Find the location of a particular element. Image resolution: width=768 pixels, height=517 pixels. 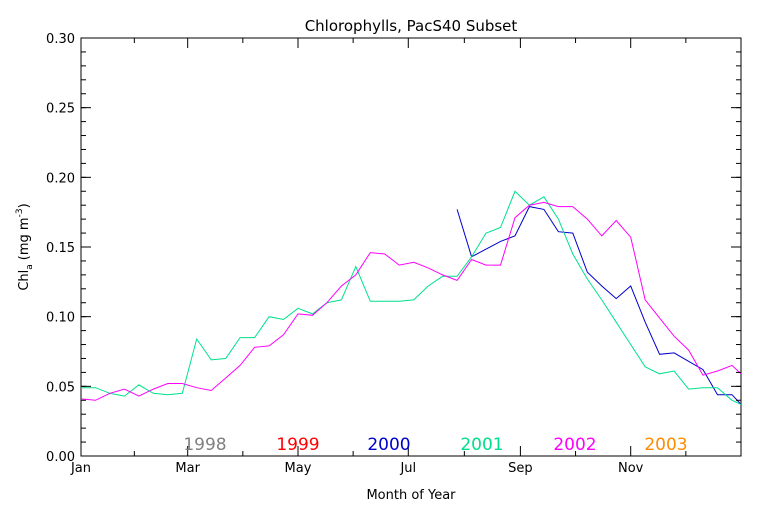

y-tick-label: 0.05 is located at coordinates (60, 387).